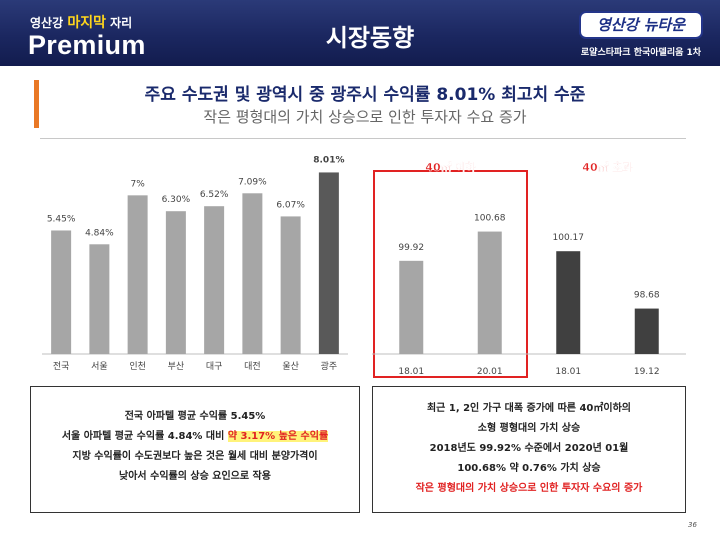 The width and height of the screenshot is (720, 540). What do you see at coordinates (99, 233) in the screenshot?
I see `chart1-data-label: 4.84%` at bounding box center [99, 233].